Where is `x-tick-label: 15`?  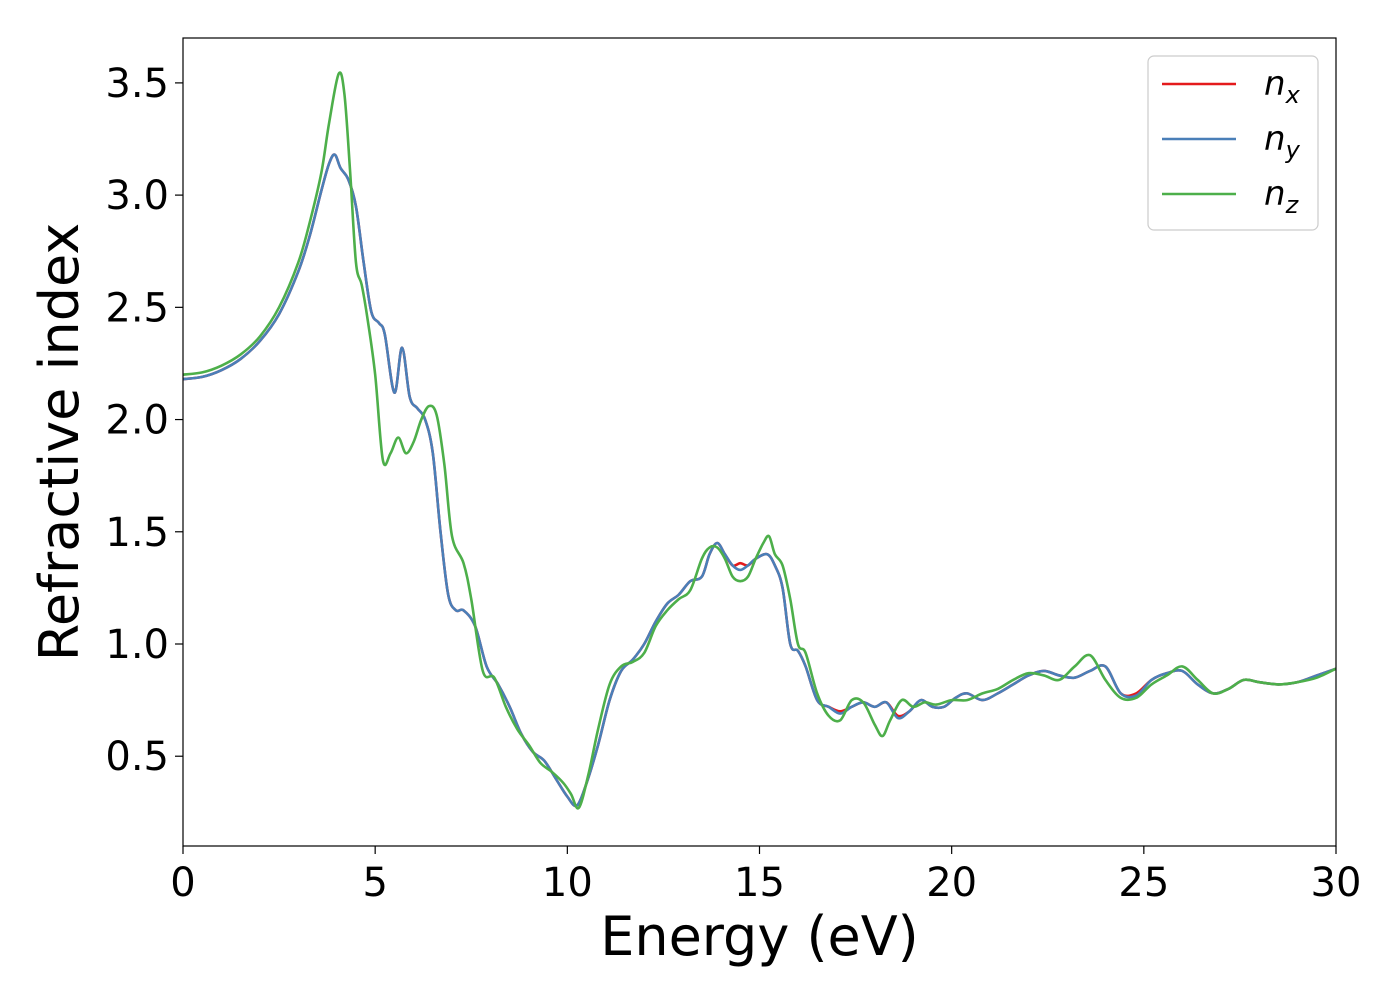 x-tick-label: 15 is located at coordinates (759, 883).